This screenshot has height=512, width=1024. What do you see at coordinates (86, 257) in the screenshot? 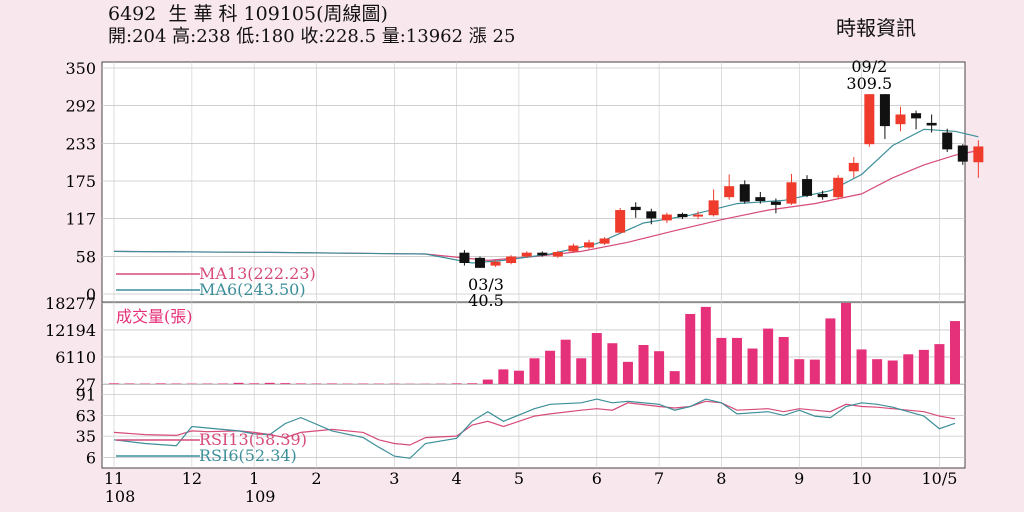
I see `y-tick-label: 58` at bounding box center [86, 257].